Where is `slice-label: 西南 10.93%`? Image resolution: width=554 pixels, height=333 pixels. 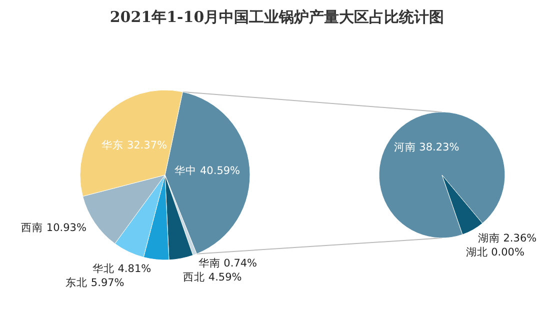 slice-label: 西南 10.93% is located at coordinates (53, 227).